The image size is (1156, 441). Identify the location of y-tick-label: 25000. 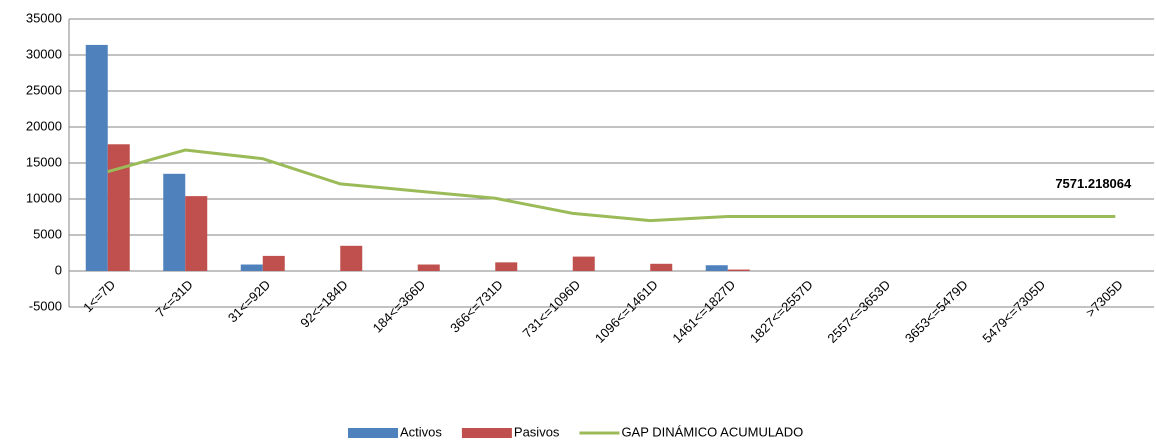
(44, 89).